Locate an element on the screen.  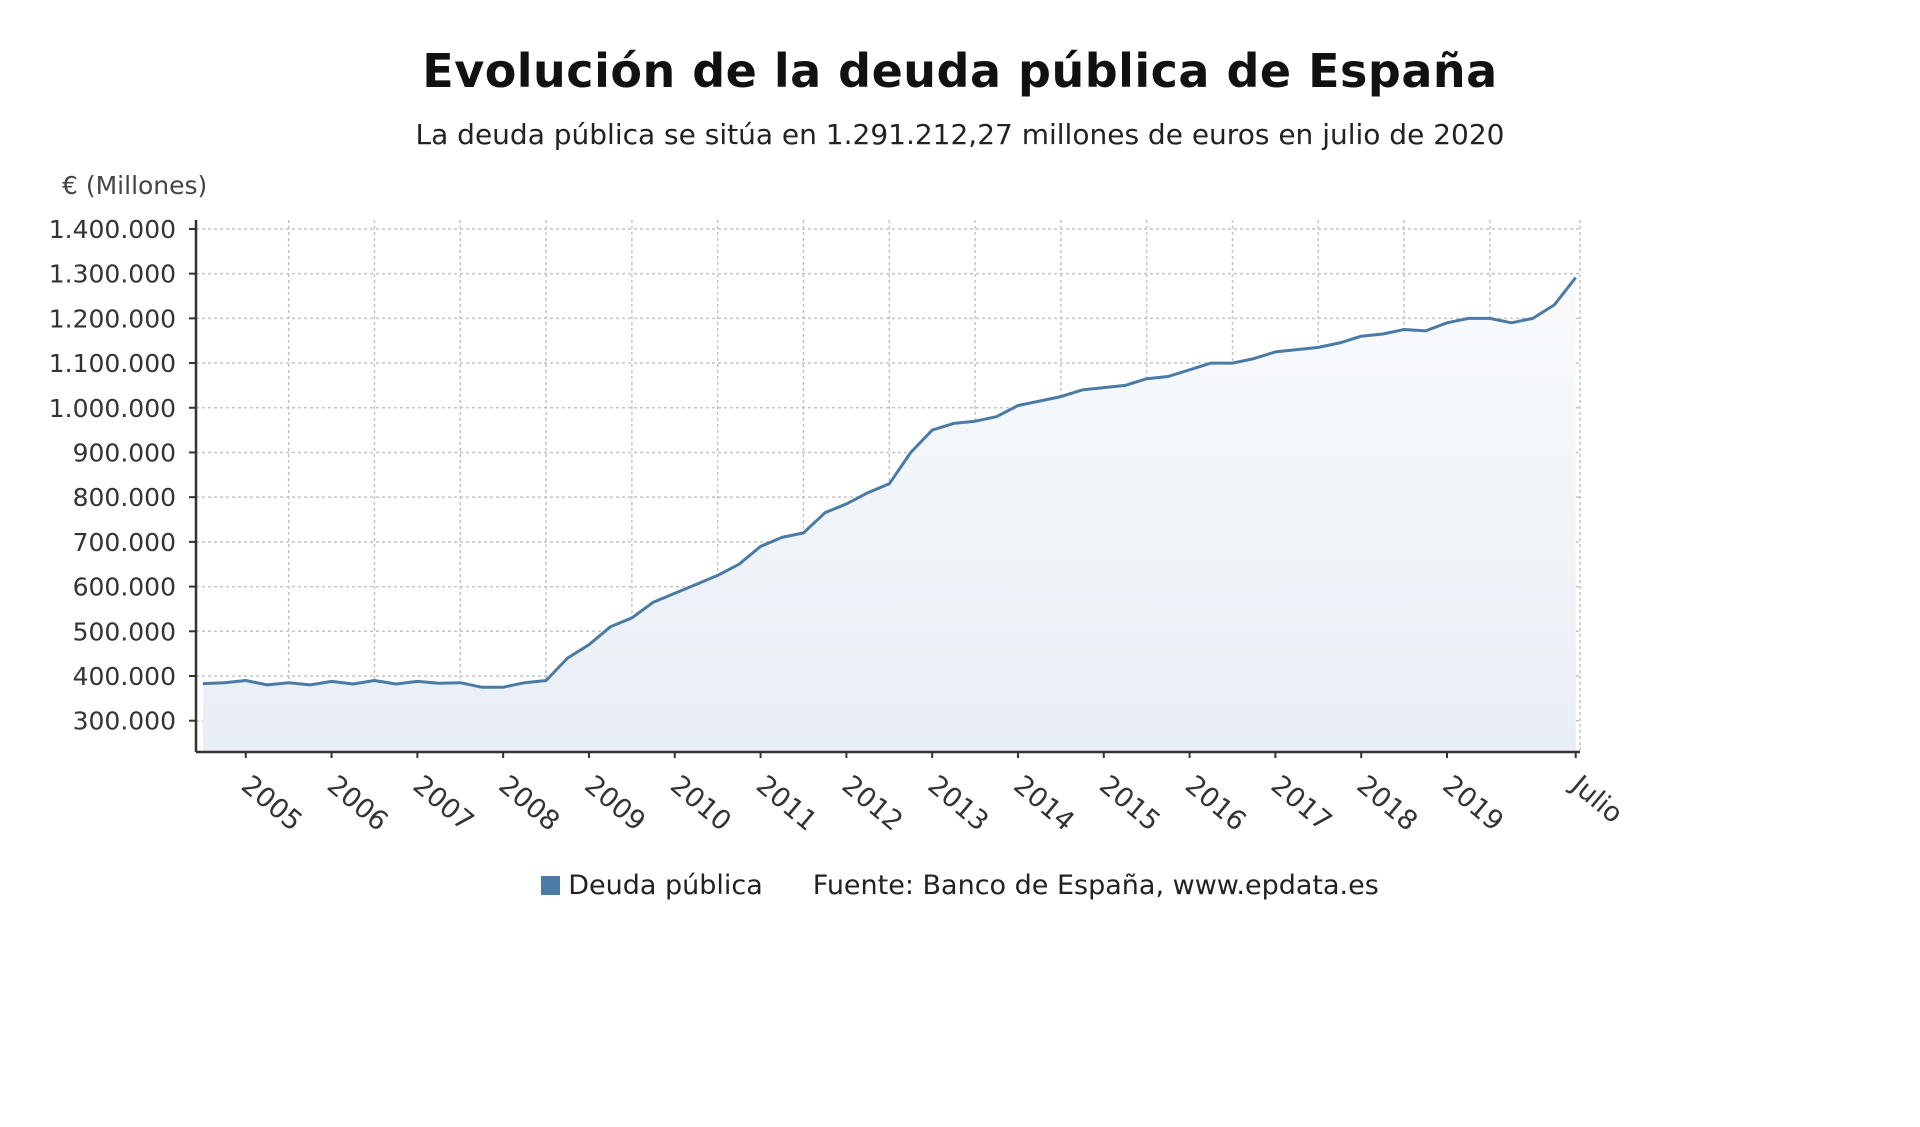
x-tick-label: 2007 is located at coordinates (443, 804).